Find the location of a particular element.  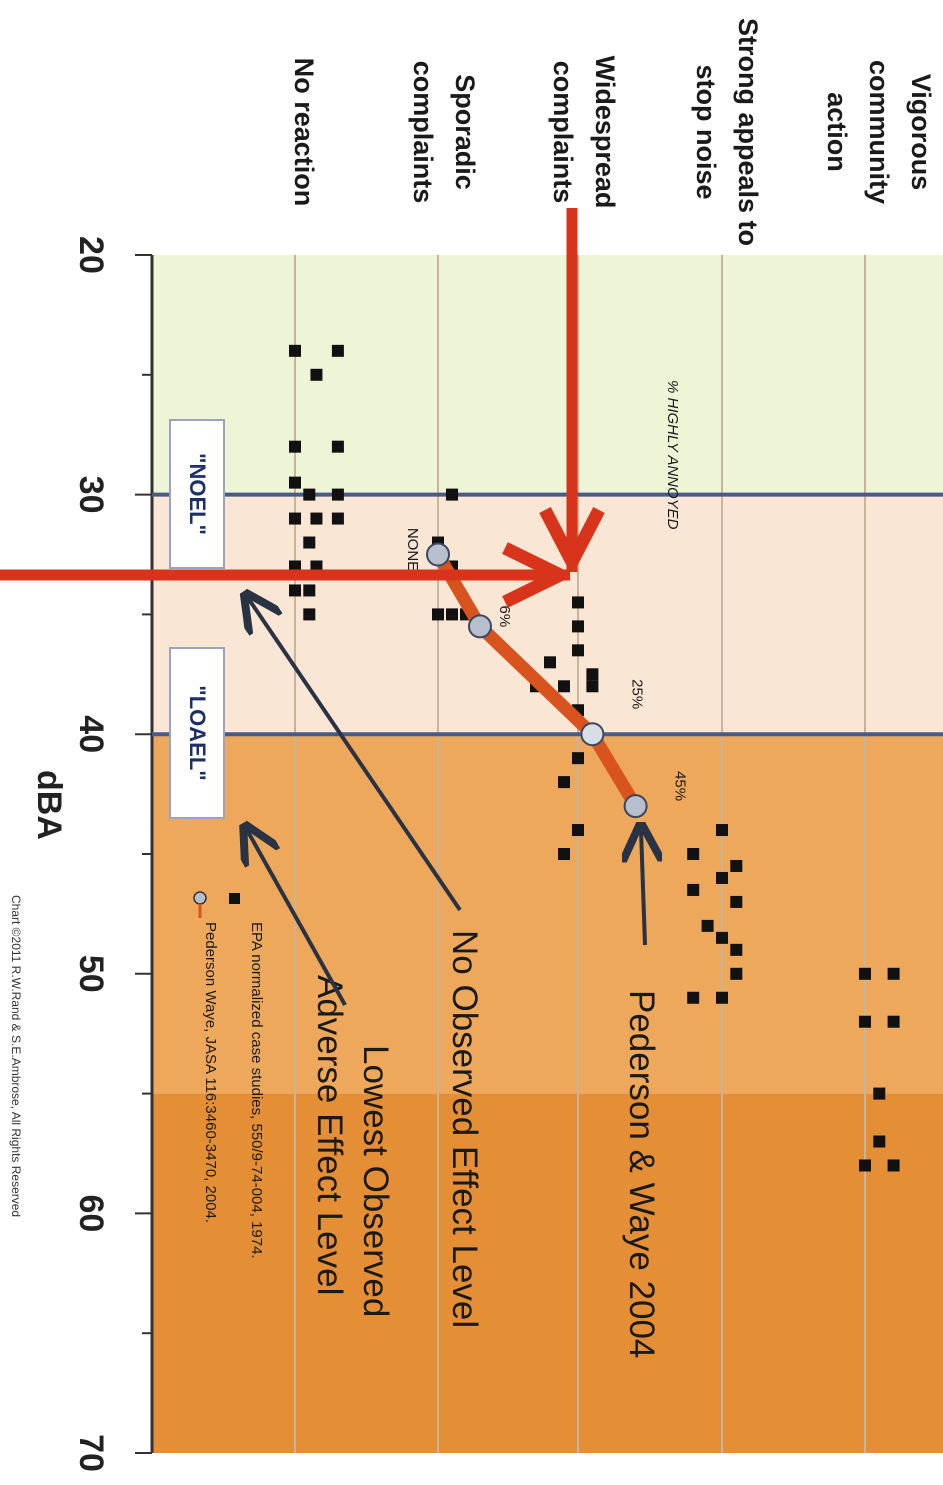

tick-label-20: 20 is located at coordinates (91, 255).